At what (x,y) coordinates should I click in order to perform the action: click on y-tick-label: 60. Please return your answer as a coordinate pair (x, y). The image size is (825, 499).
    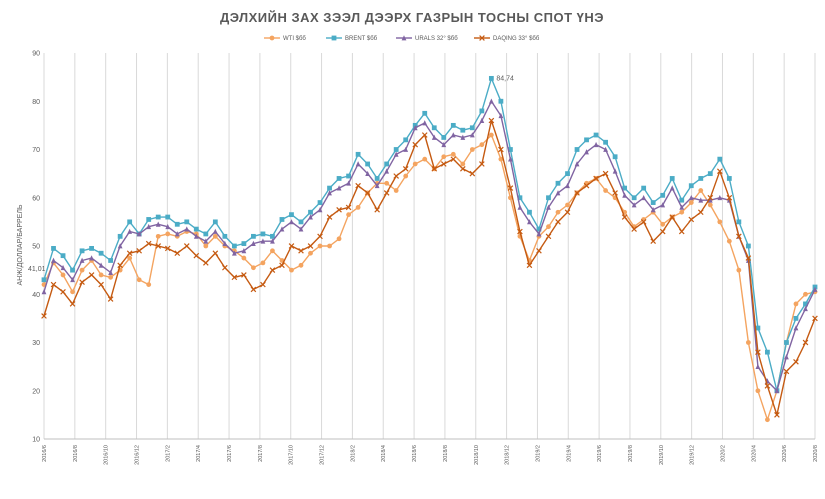
    Looking at the image, I should click on (36, 198).